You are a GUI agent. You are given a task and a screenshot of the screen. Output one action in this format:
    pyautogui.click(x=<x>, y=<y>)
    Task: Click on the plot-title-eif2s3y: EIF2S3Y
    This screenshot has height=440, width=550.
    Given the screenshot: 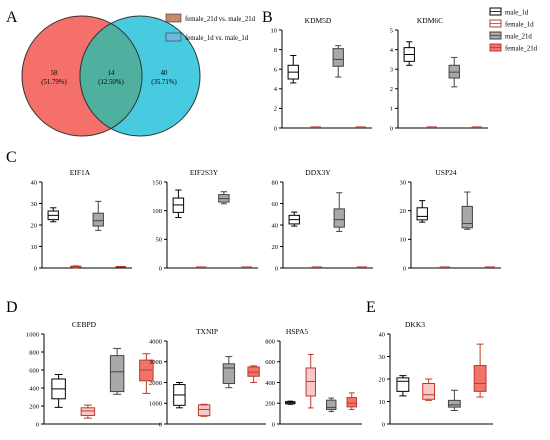 What is the action you would take?
    pyautogui.click(x=204, y=172)
    